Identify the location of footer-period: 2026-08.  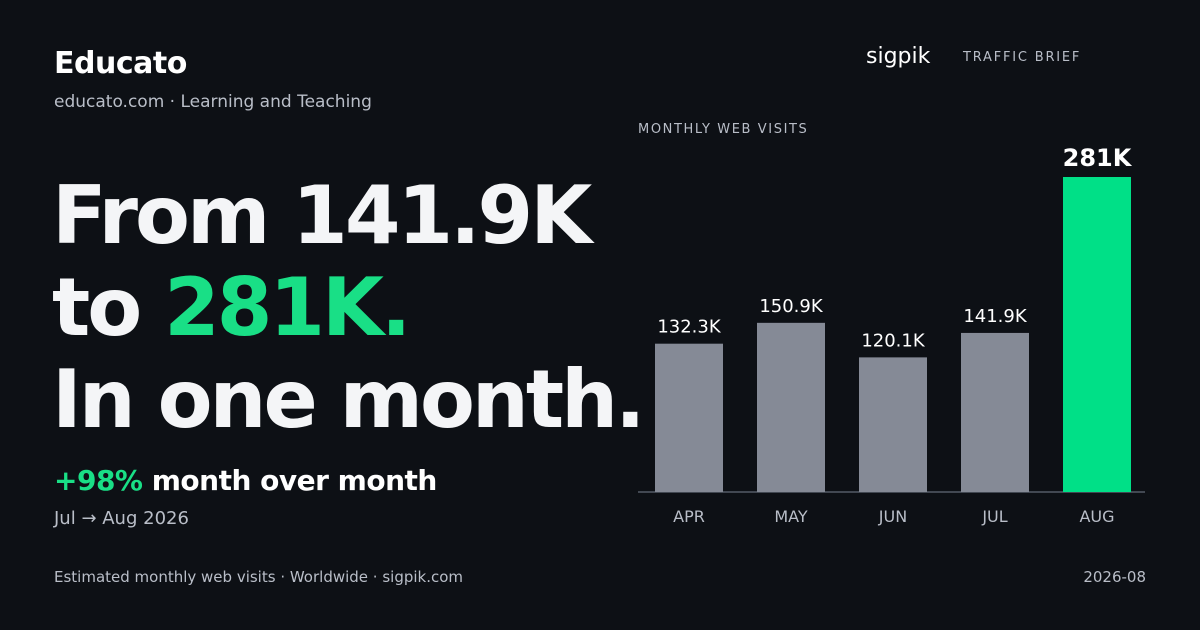
(1114, 577).